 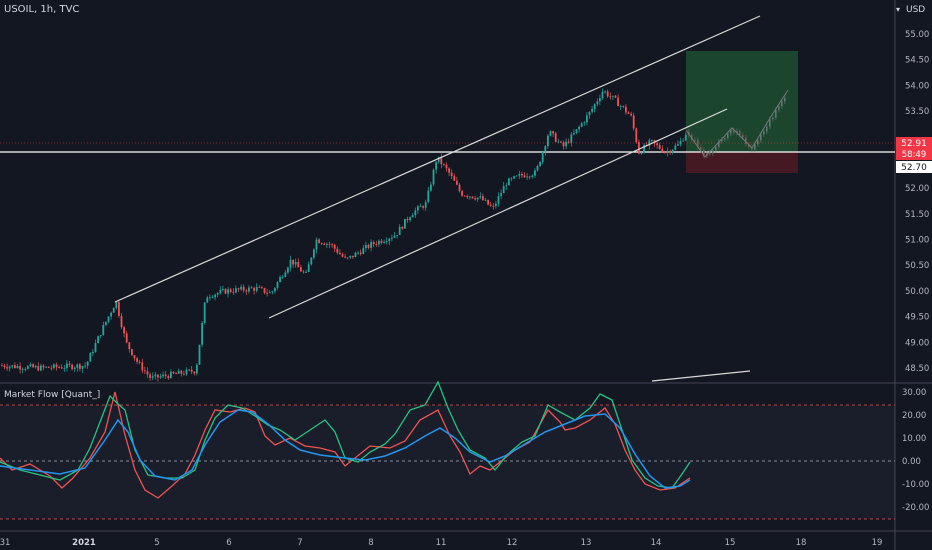 What do you see at coordinates (917, 112) in the screenshot?
I see `price-tick-label: 53.50` at bounding box center [917, 112].